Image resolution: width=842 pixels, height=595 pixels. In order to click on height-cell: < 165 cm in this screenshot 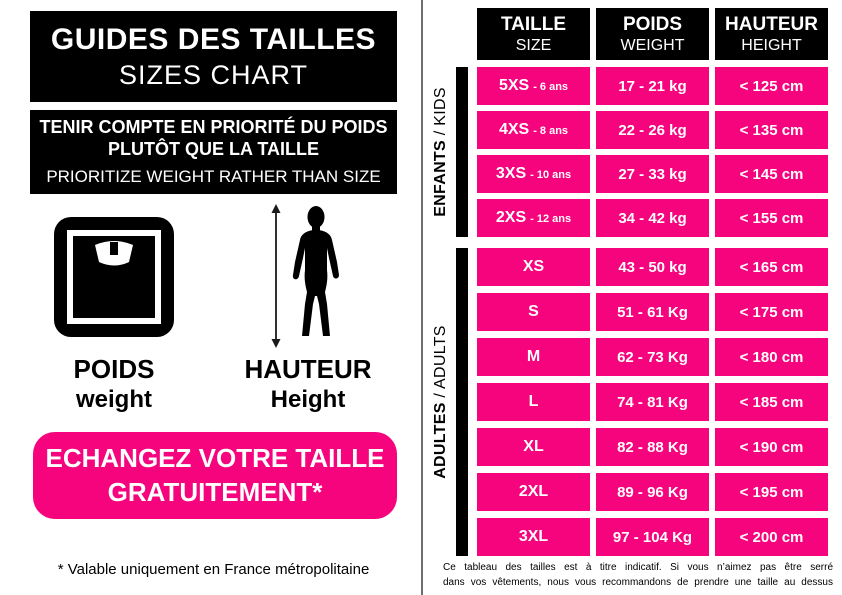, I will do `click(771, 267)`.